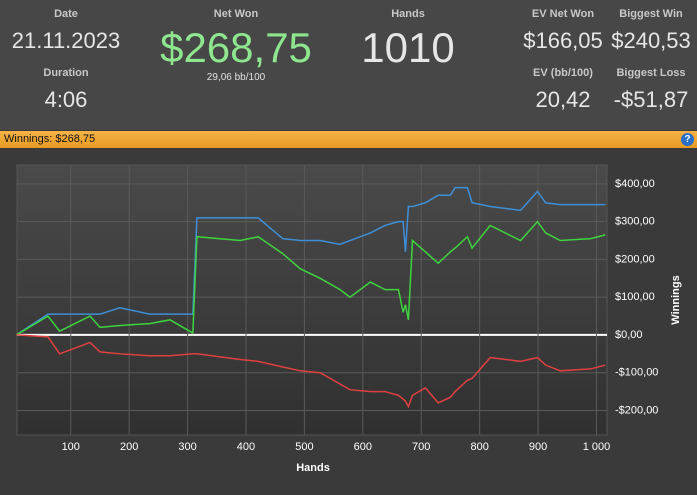 This screenshot has width=697, height=495. What do you see at coordinates (187, 447) in the screenshot?
I see `x-tick-label: 300` at bounding box center [187, 447].